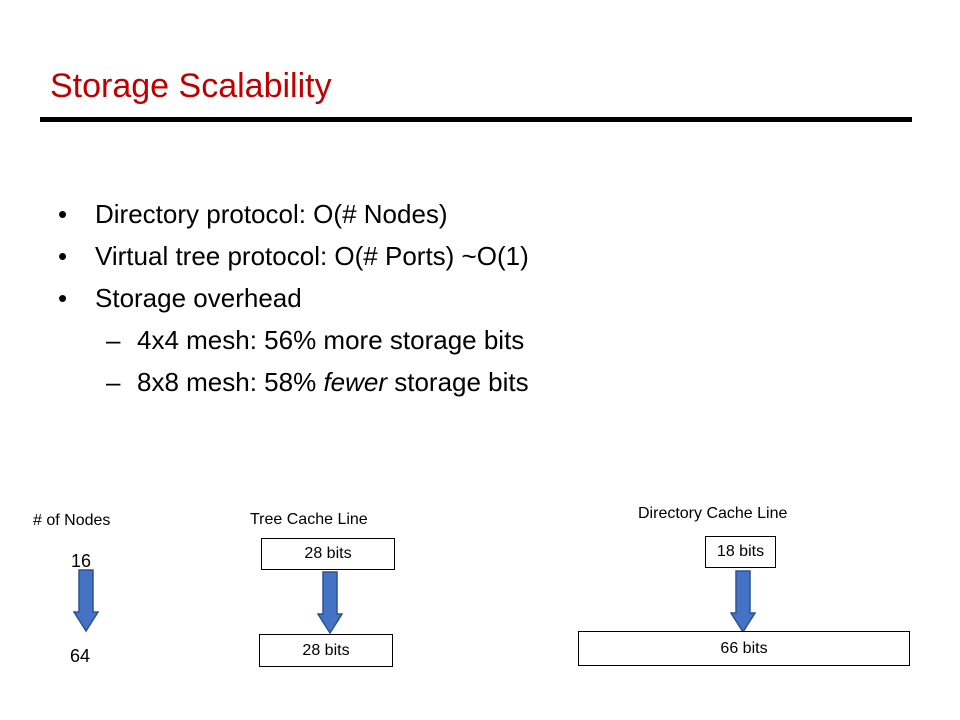 The height and width of the screenshot is (720, 960). I want to click on sub-bullet-text: 4x4 mesh: 56% more storage bits, so click(331, 340).